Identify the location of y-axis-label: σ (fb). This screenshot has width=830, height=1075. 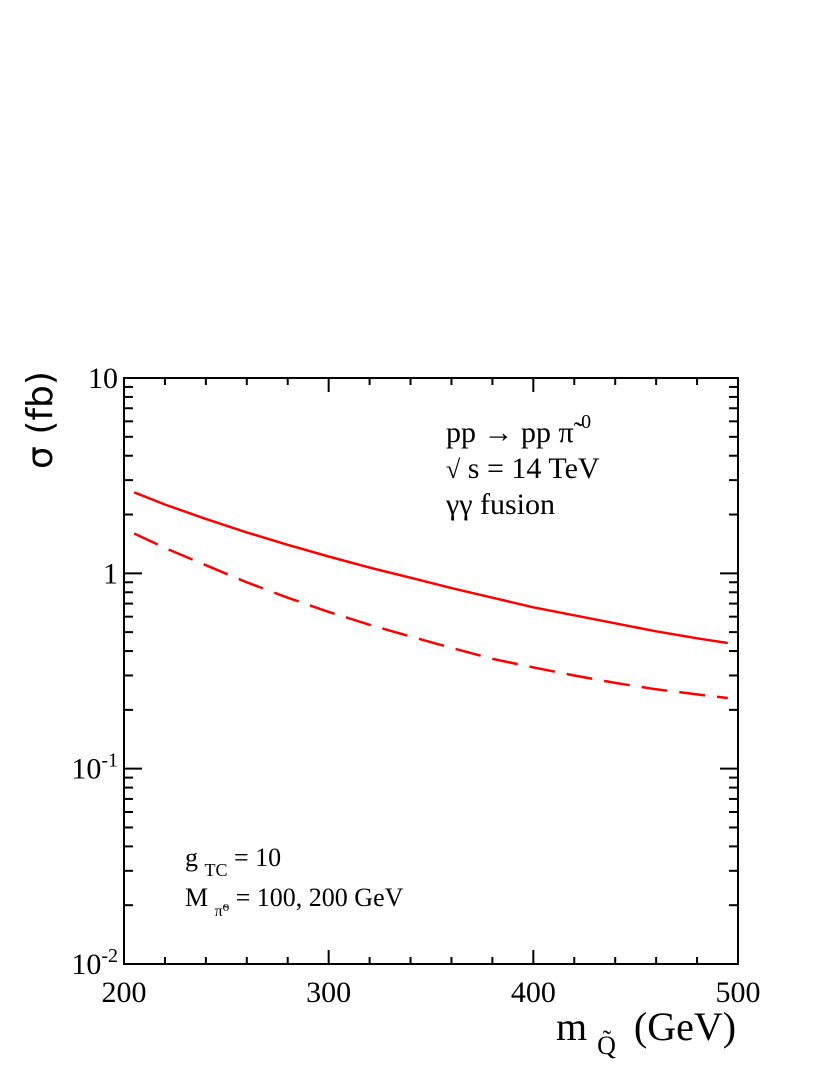
(40, 420).